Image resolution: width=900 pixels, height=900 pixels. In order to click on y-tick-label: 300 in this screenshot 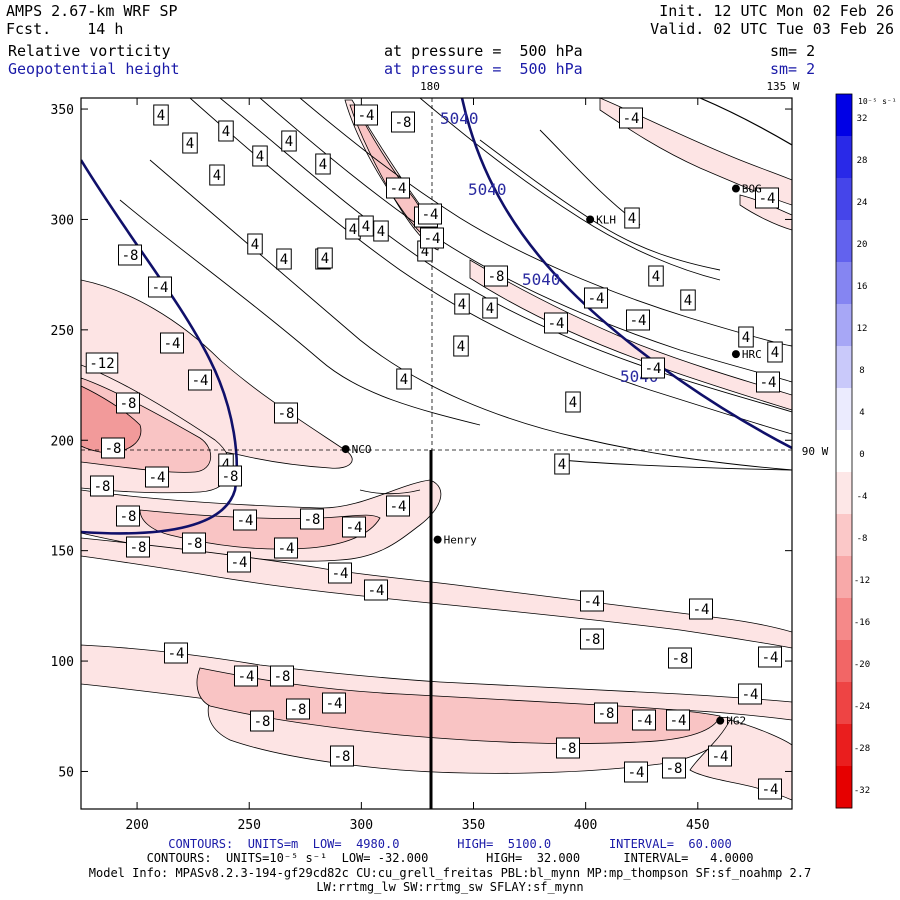, I will do `click(62, 220)`.